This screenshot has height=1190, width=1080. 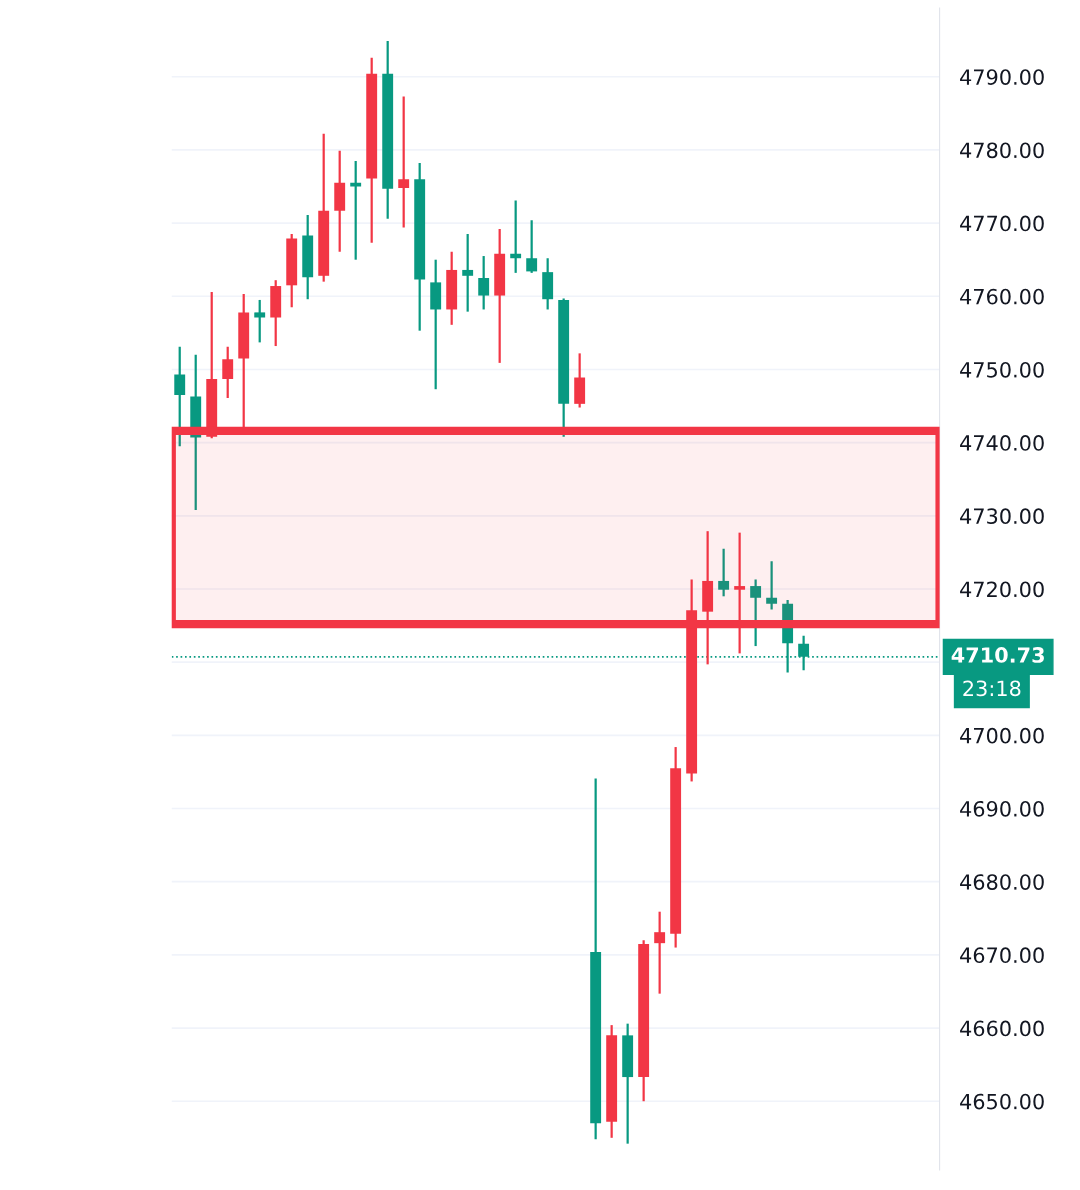 I want to click on y-tick-label: 4660.00, so click(x=1002, y=1028).